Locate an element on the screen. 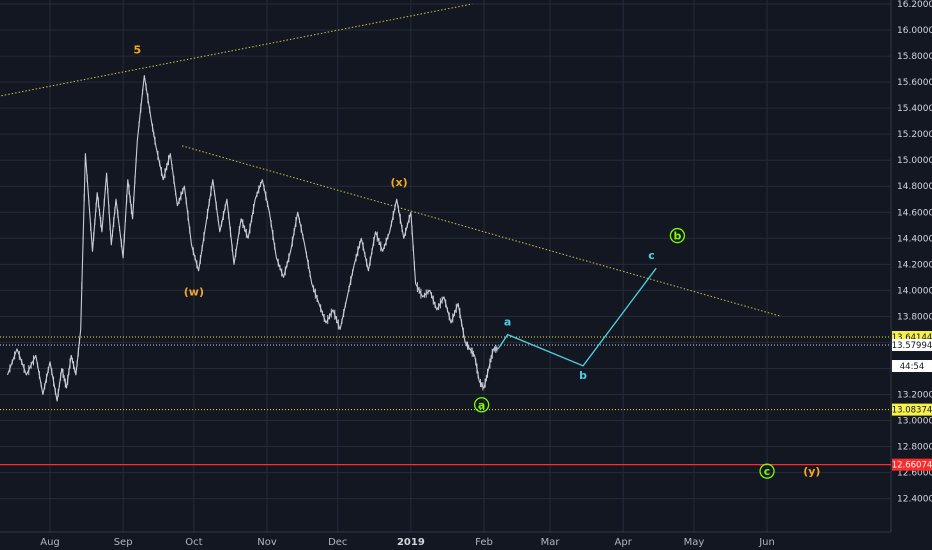 The width and height of the screenshot is (932, 550). level-tag-current-bg is located at coordinates (912, 345).